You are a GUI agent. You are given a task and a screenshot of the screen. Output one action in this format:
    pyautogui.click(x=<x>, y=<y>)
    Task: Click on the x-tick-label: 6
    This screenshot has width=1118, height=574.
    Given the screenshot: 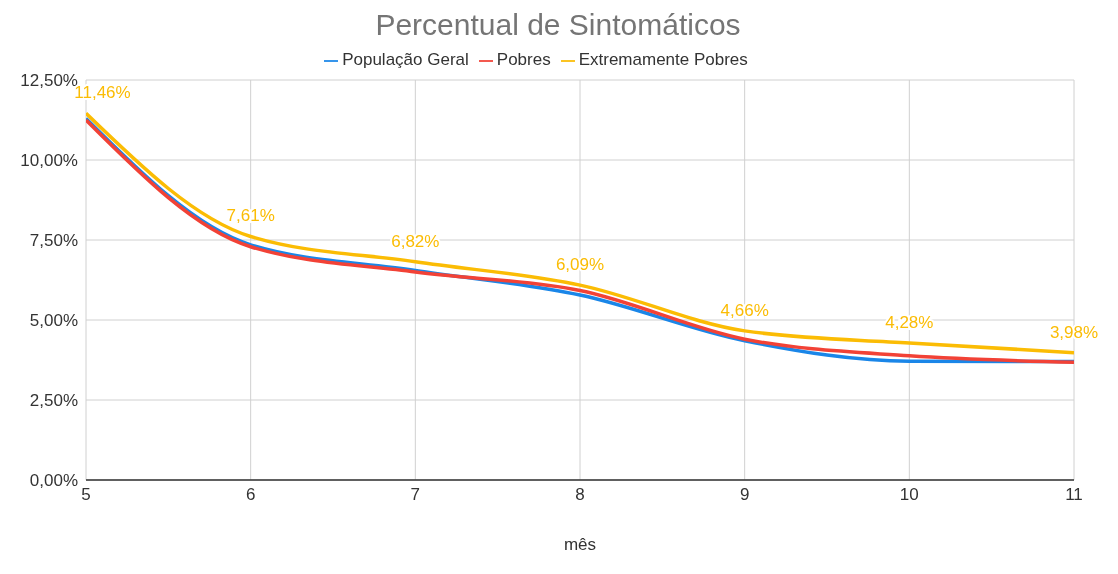 What is the action you would take?
    pyautogui.click(x=250, y=495)
    